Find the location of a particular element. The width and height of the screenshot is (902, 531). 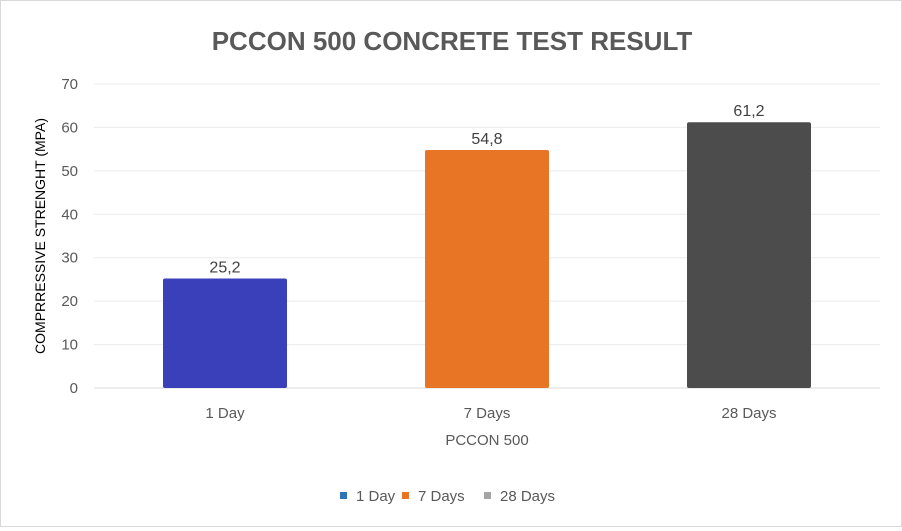

bar-7-days is located at coordinates (487, 269).